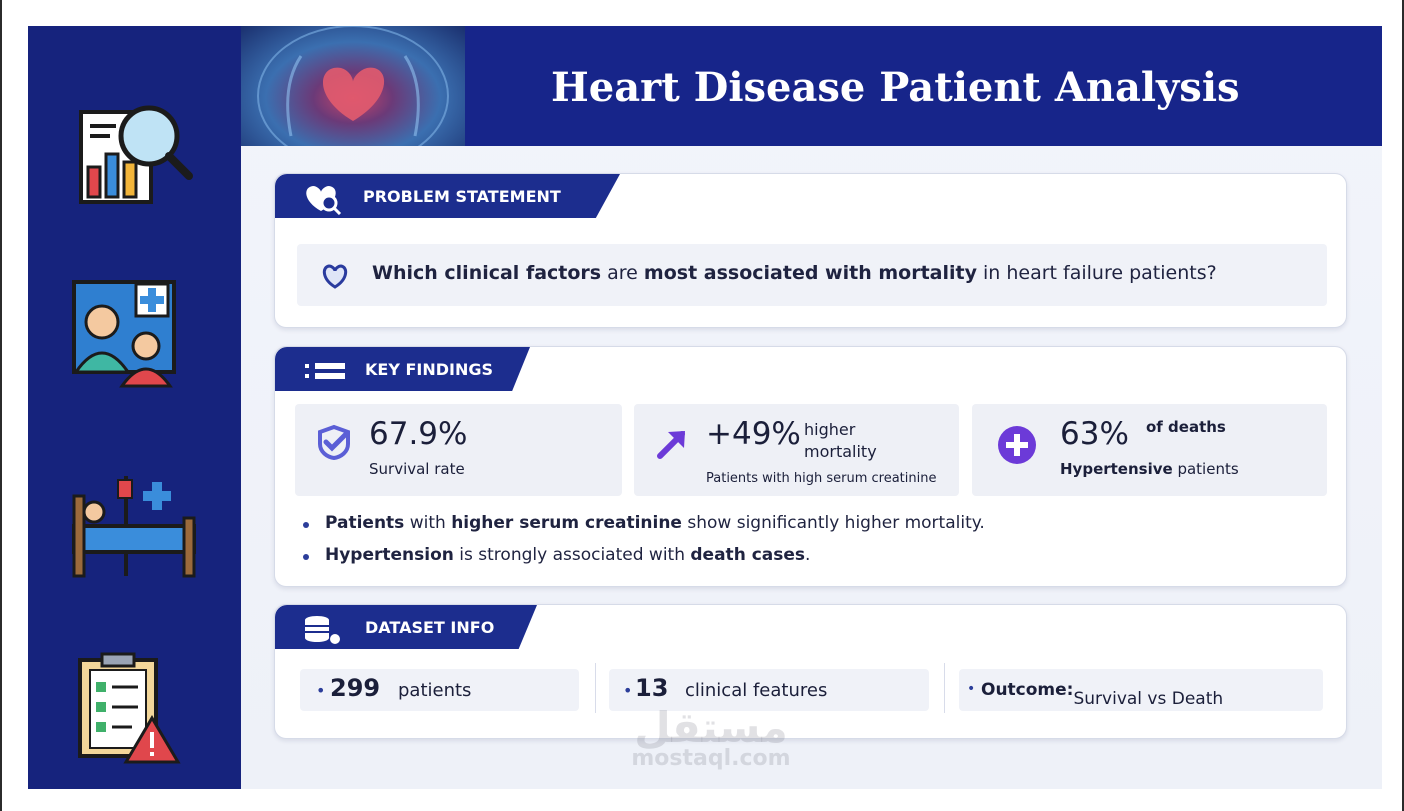 The width and height of the screenshot is (1404, 811). I want to click on list-bars-icon, so click(325, 371).